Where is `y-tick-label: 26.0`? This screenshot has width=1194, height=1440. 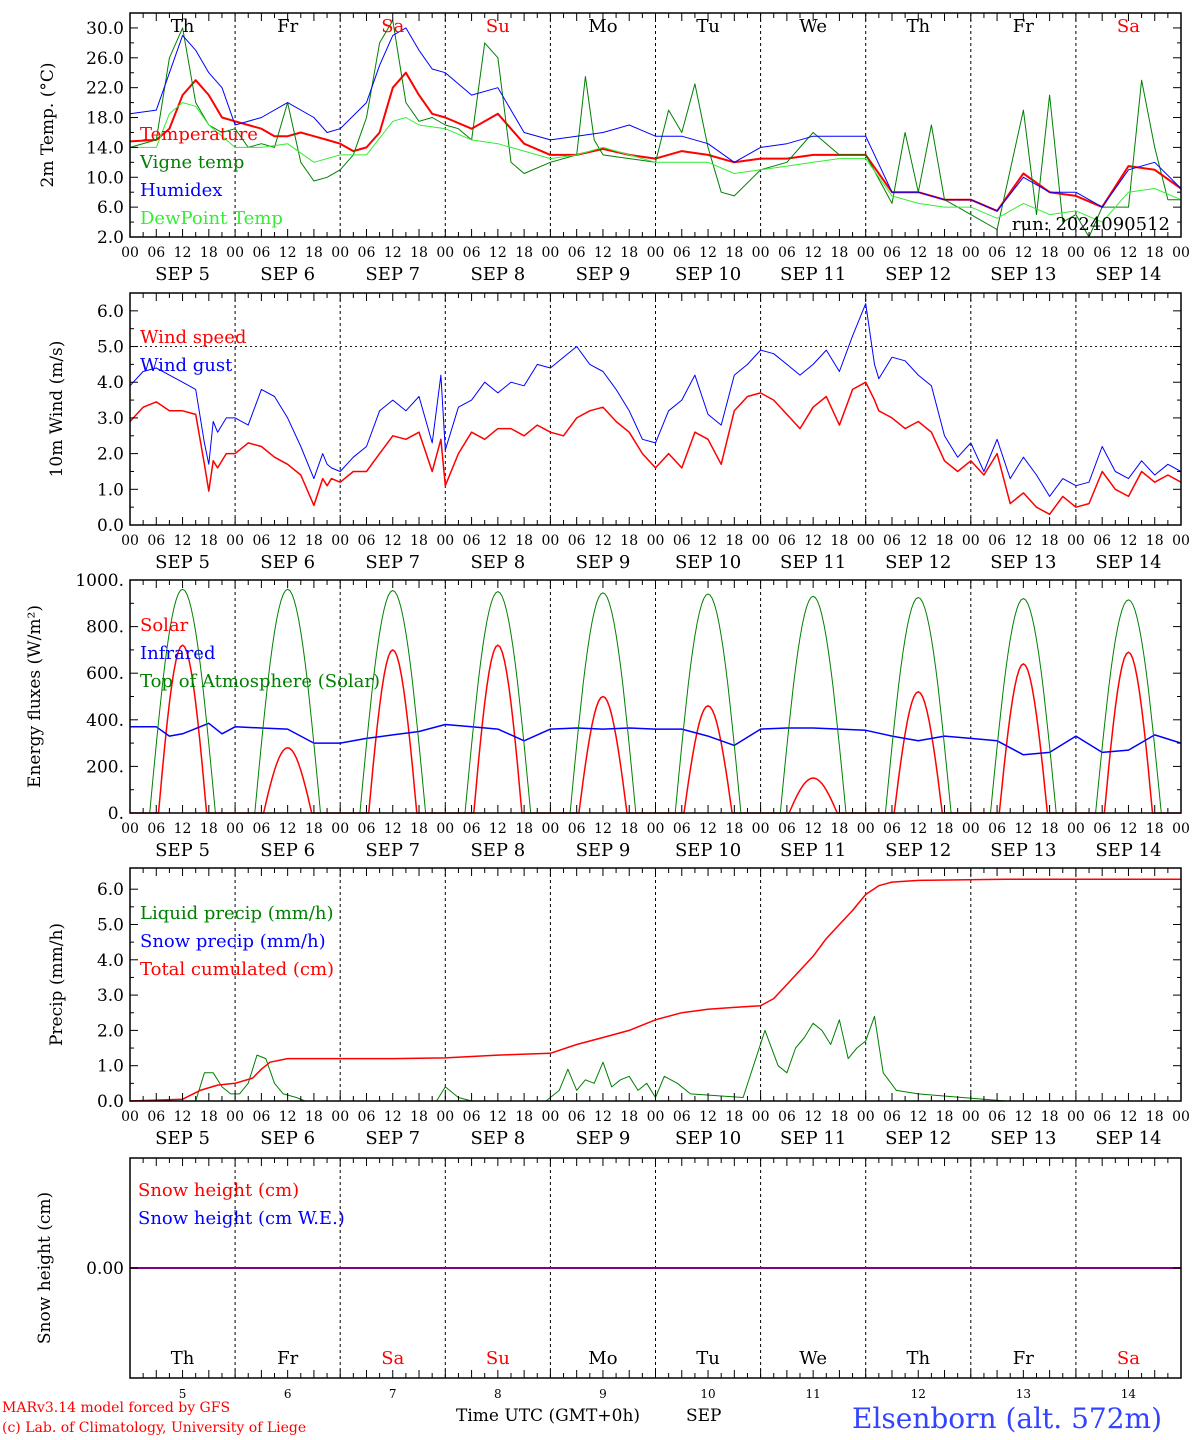
y-tick-label: 26.0 is located at coordinates (105, 59).